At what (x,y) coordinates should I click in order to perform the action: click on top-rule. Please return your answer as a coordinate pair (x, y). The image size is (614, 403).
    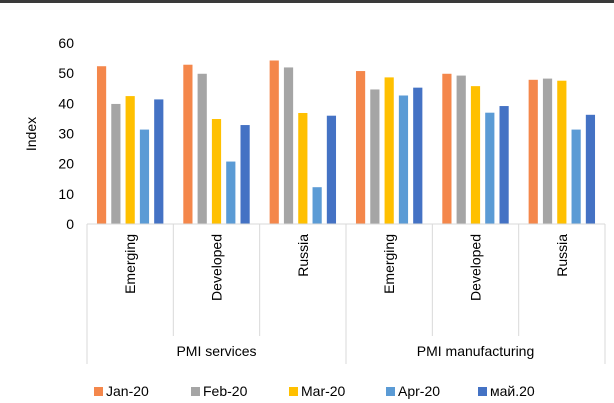
    Looking at the image, I should click on (307, 1).